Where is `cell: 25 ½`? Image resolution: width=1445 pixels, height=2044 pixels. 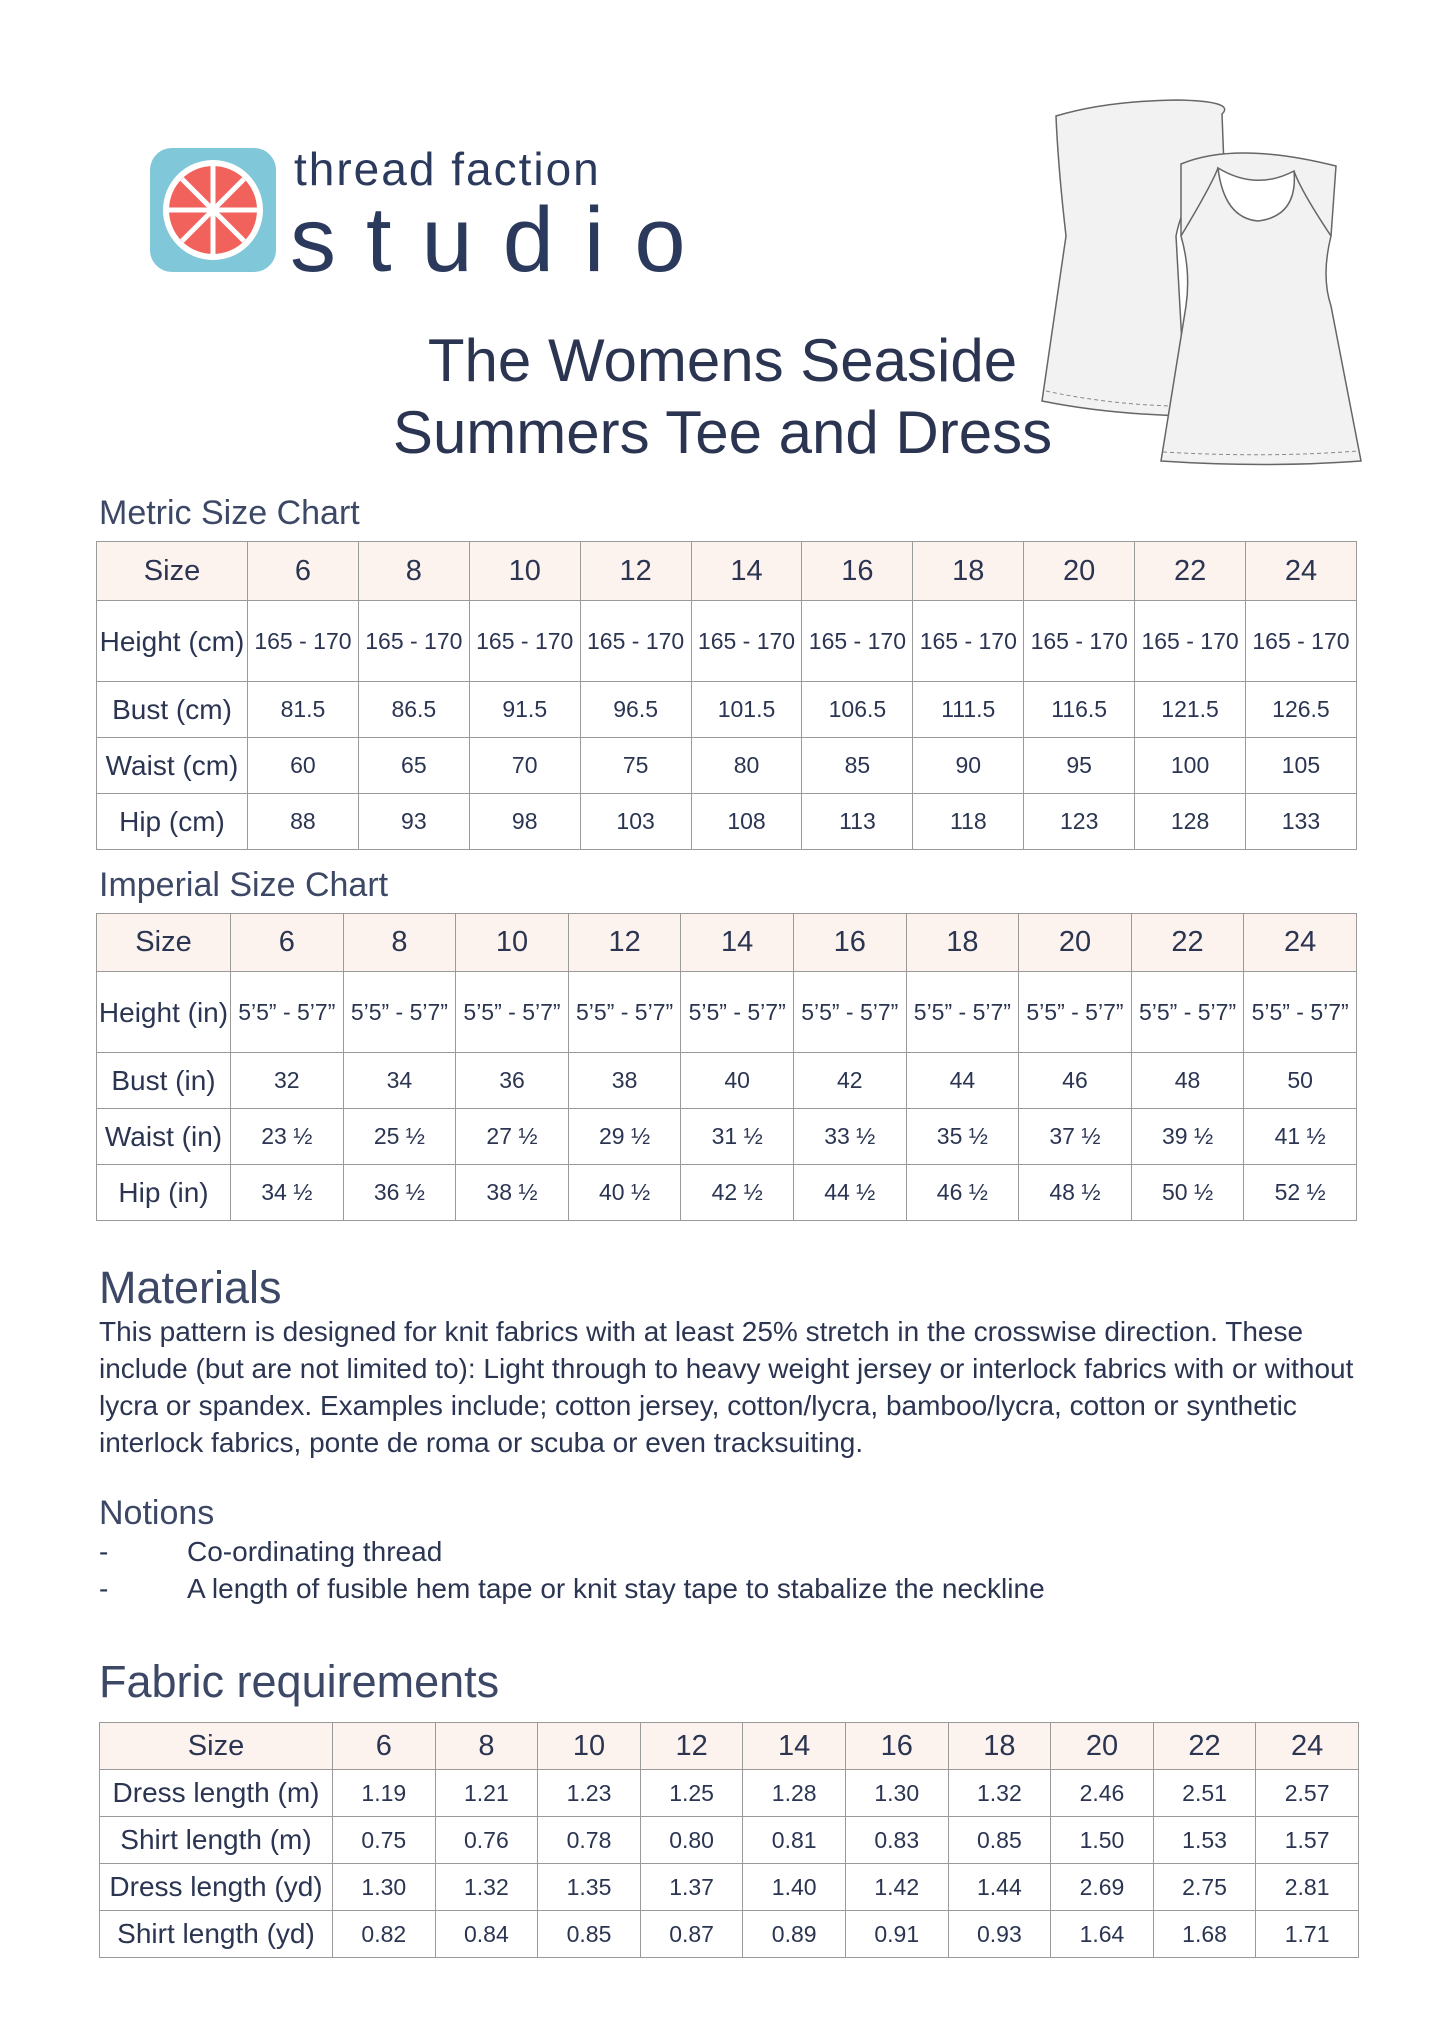 cell: 25 ½ is located at coordinates (399, 1136).